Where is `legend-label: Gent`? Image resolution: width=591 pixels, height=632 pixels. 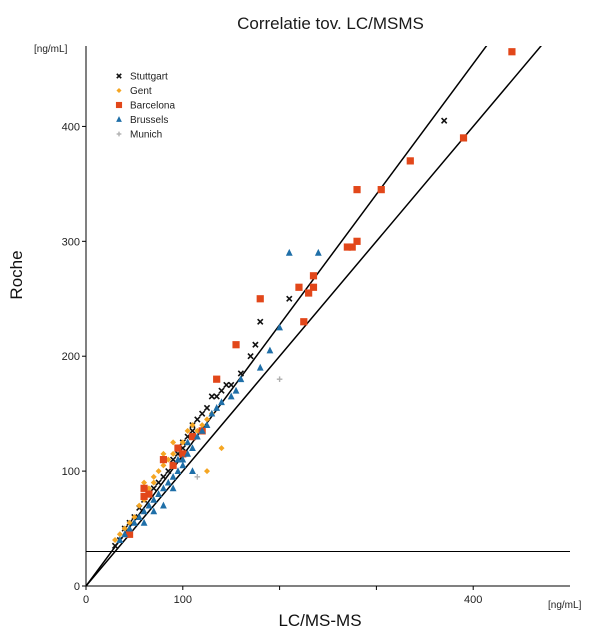 legend-label: Gent is located at coordinates (141, 91).